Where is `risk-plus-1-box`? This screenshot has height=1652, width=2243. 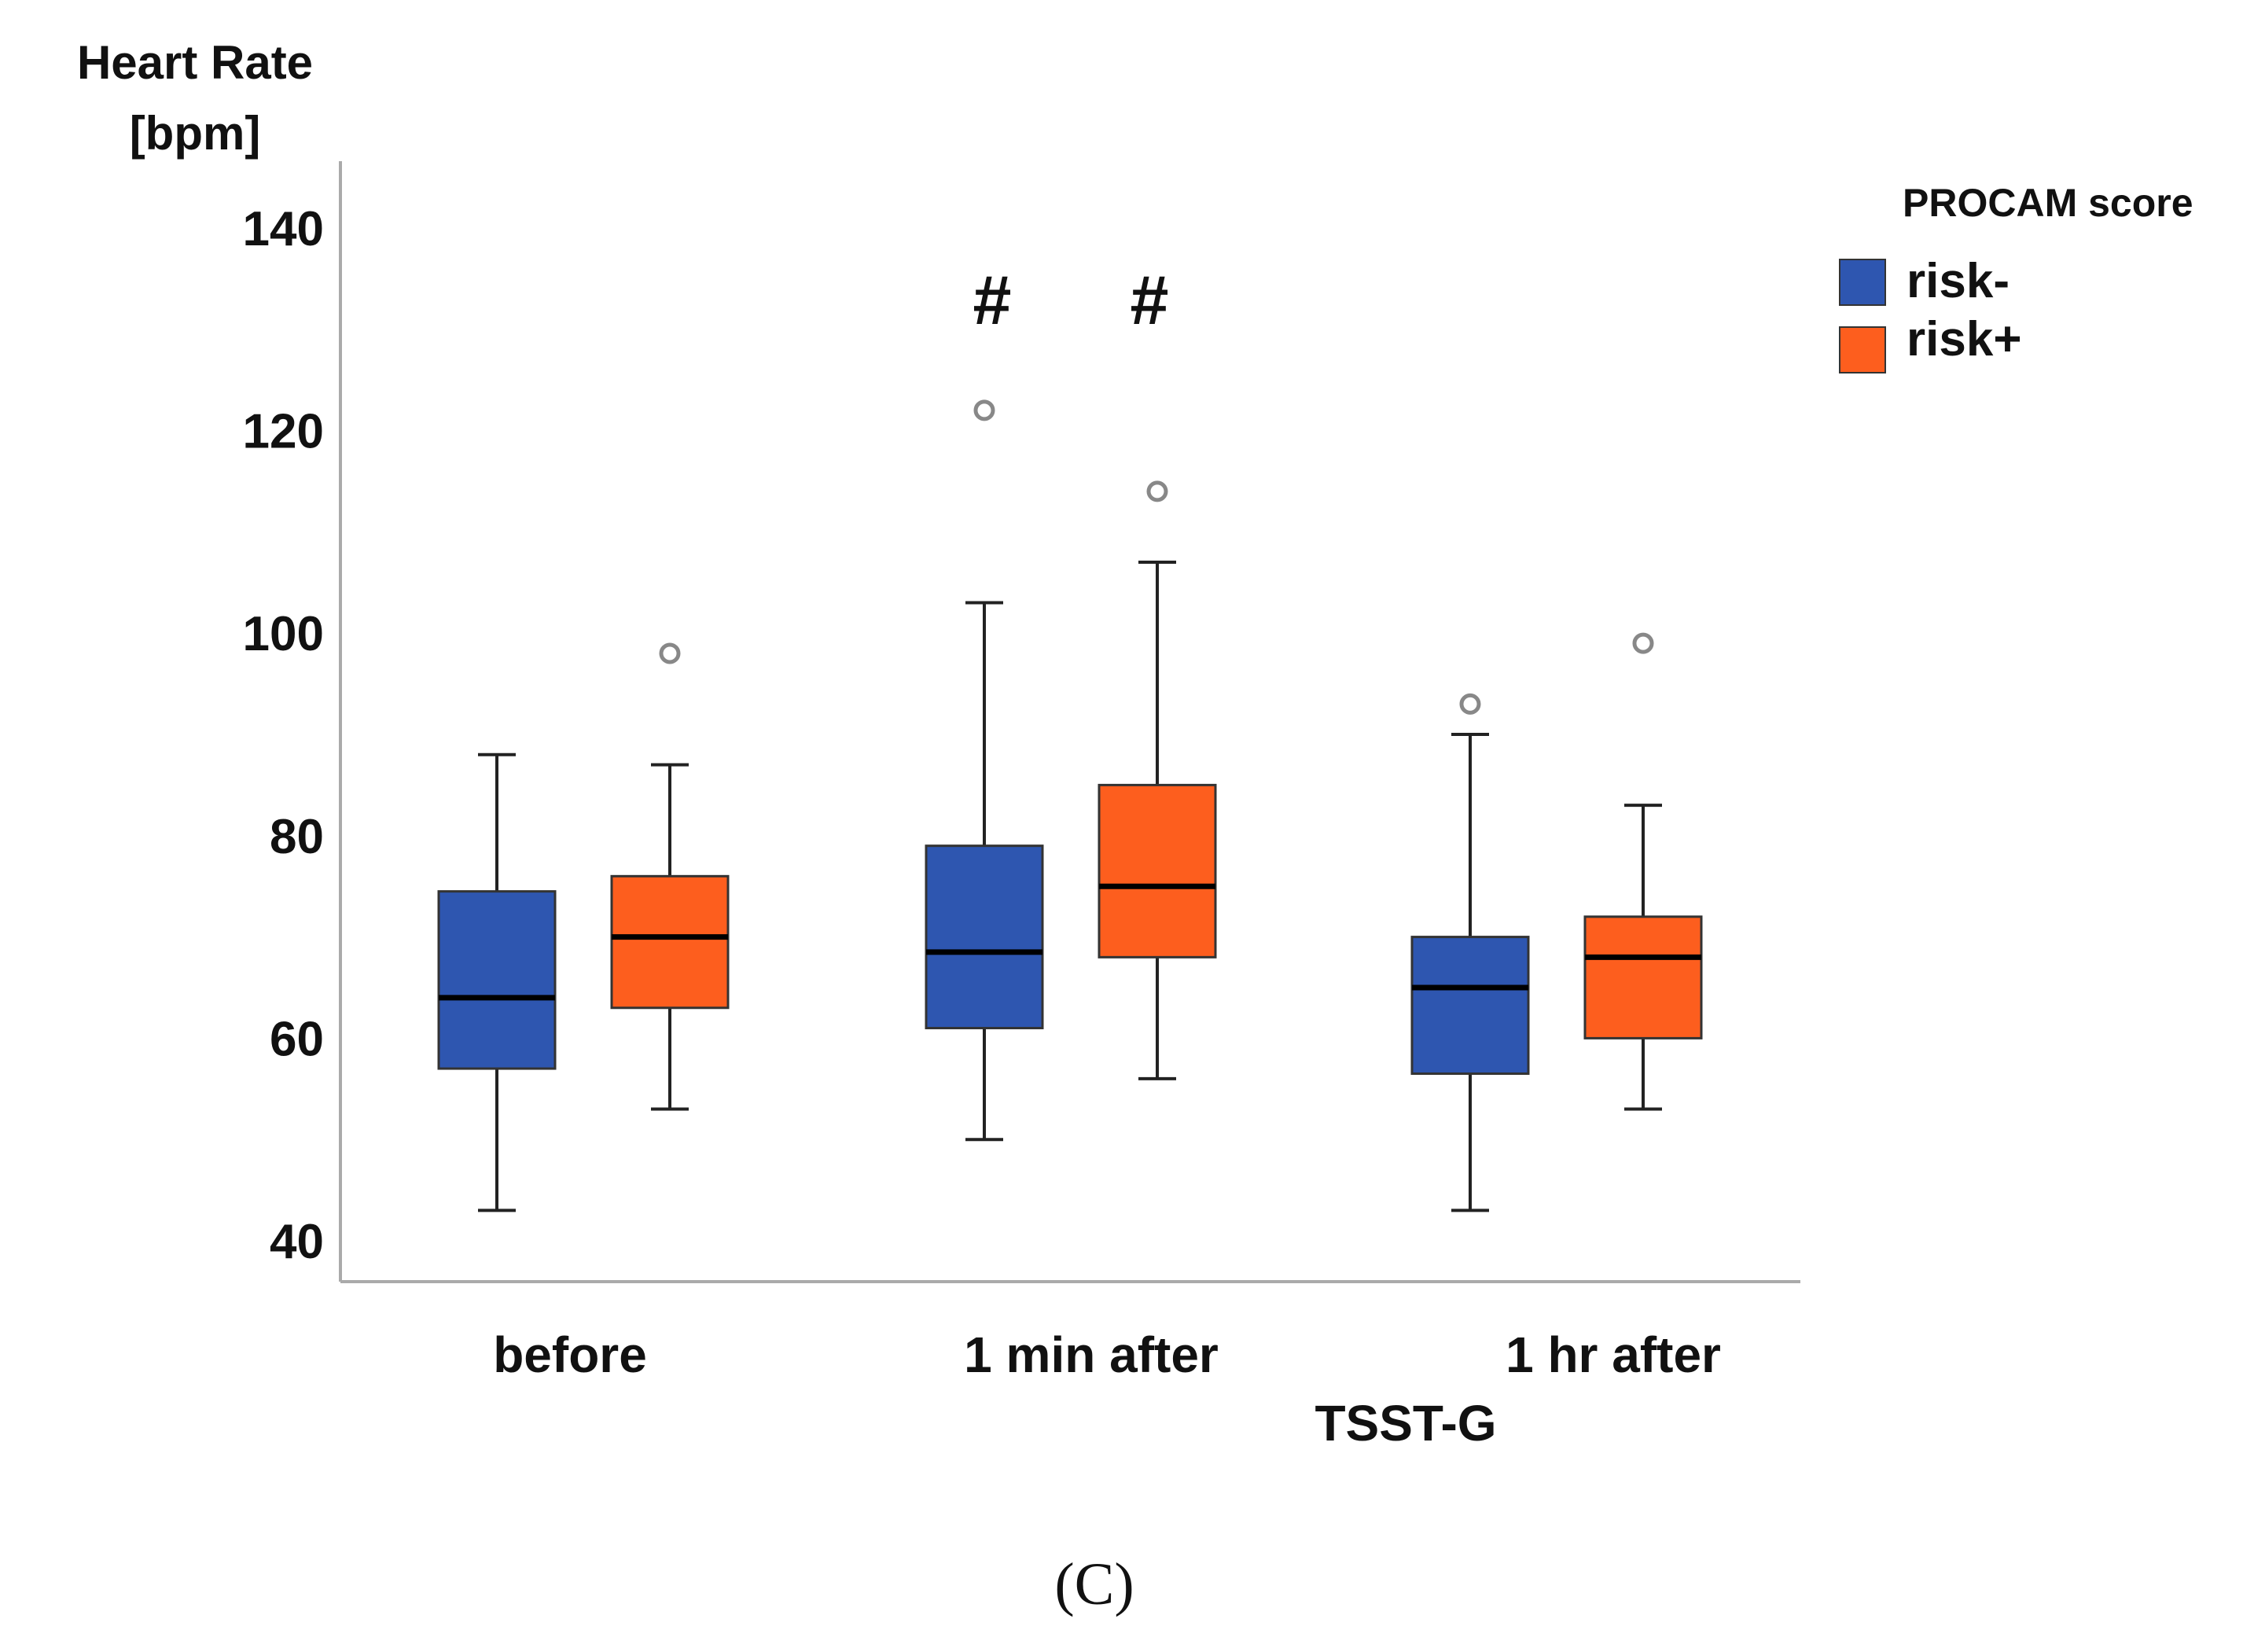
risk-plus-1-box is located at coordinates (670, 942).